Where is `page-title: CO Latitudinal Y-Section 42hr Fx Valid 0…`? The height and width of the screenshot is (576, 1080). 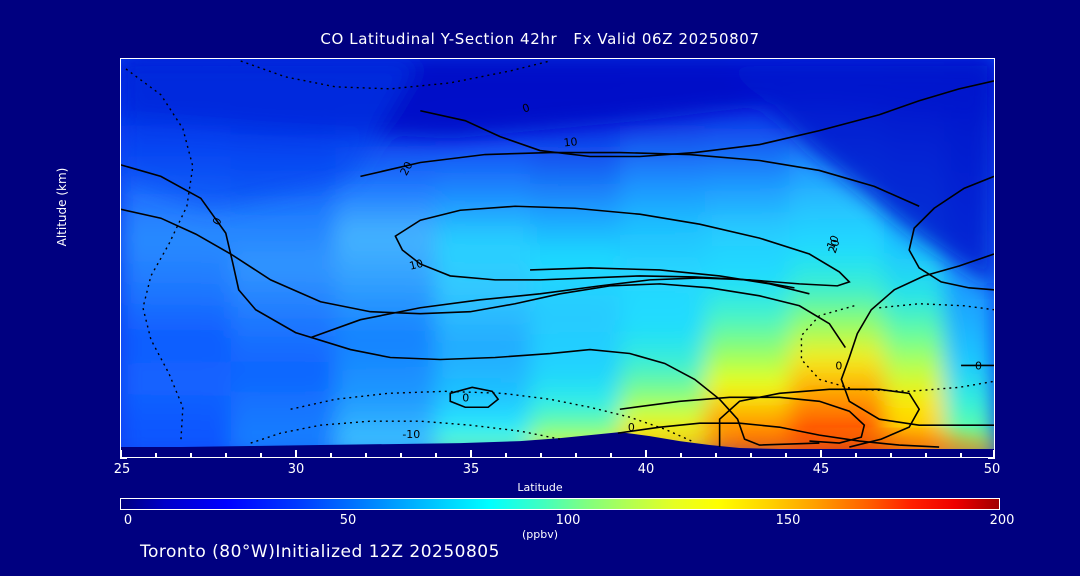 page-title: CO Latitudinal Y-Section 42hr Fx Valid 0… is located at coordinates (540, 39).